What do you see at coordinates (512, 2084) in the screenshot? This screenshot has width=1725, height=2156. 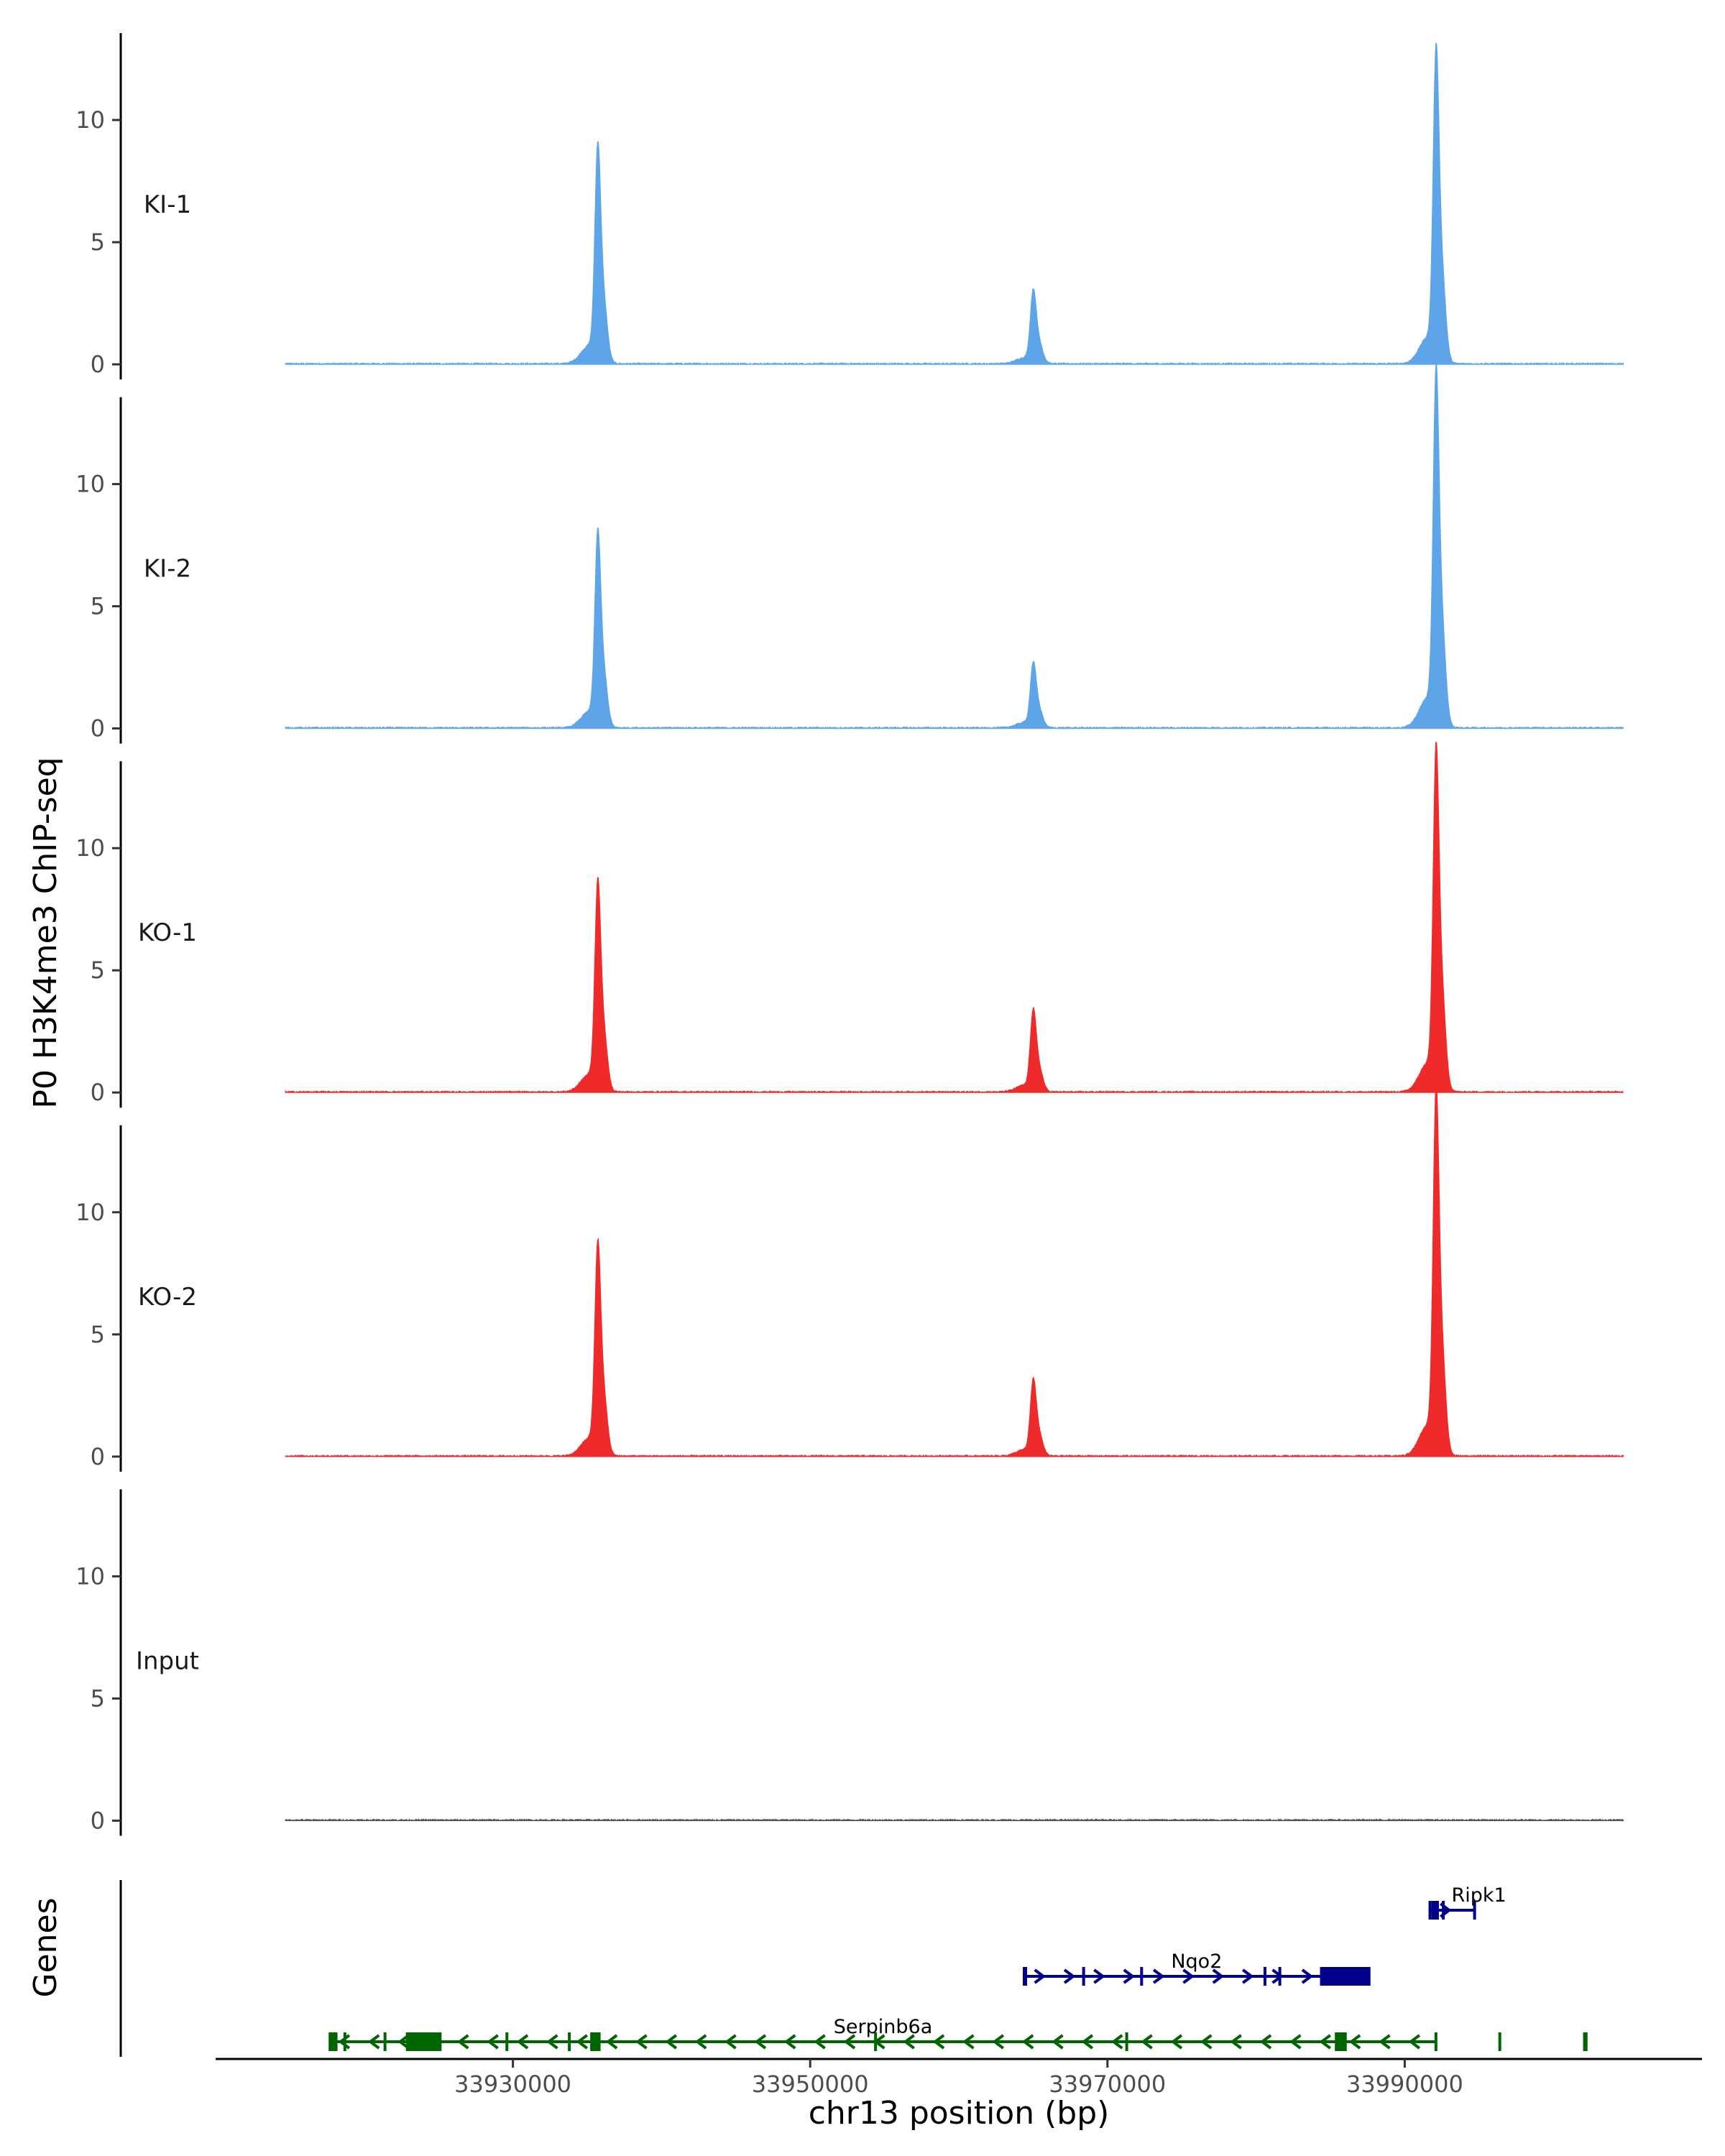 I see `x-tick-label: 33930000` at bounding box center [512, 2084].